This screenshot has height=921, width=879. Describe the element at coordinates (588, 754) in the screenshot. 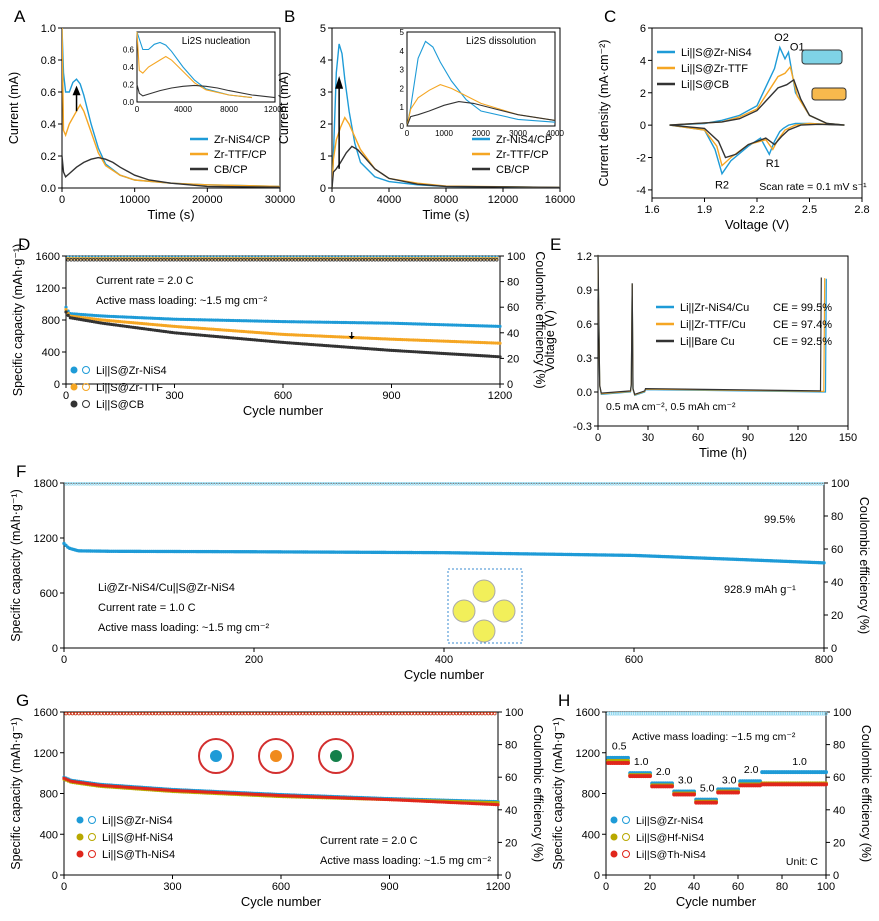

I see `y-tick-label: 1200` at that location.